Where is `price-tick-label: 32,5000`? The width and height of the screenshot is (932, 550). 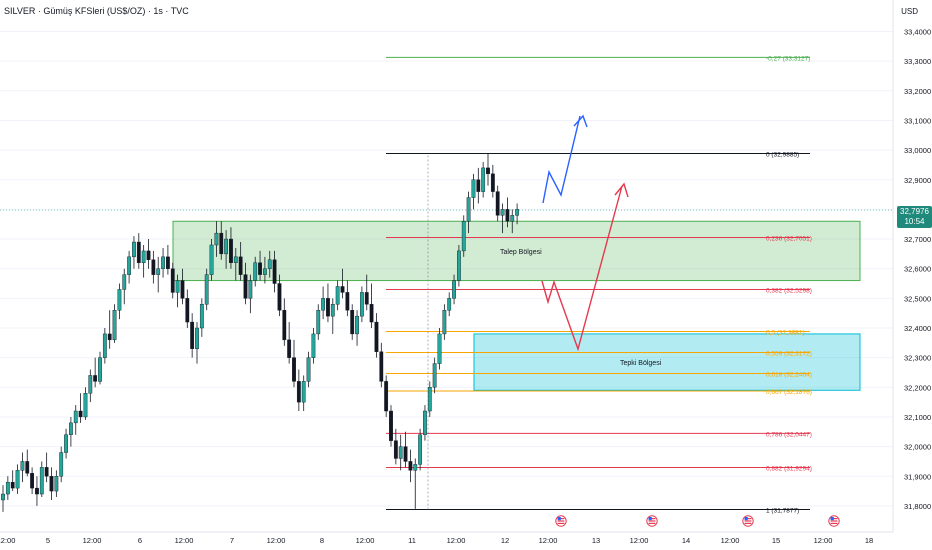
price-tick-label: 32,5000 is located at coordinates (917, 298).